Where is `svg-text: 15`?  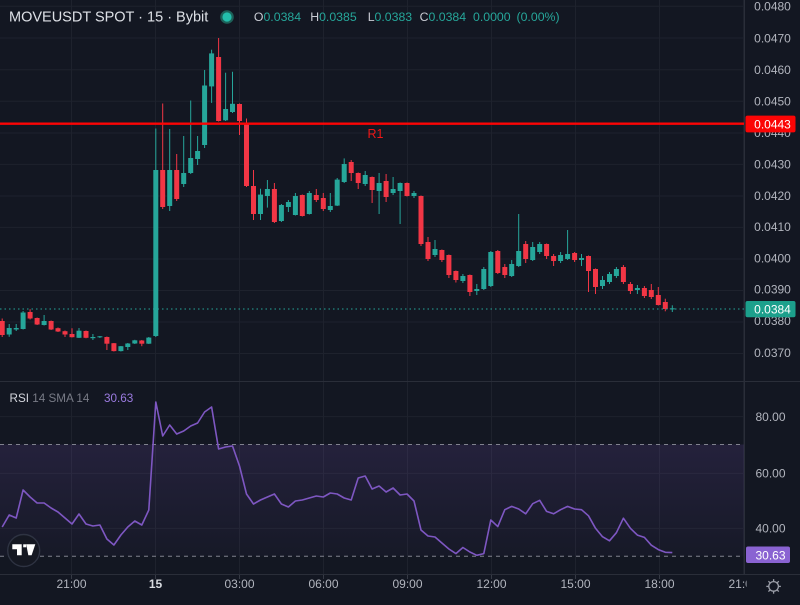 svg-text: 15 is located at coordinates (156, 584).